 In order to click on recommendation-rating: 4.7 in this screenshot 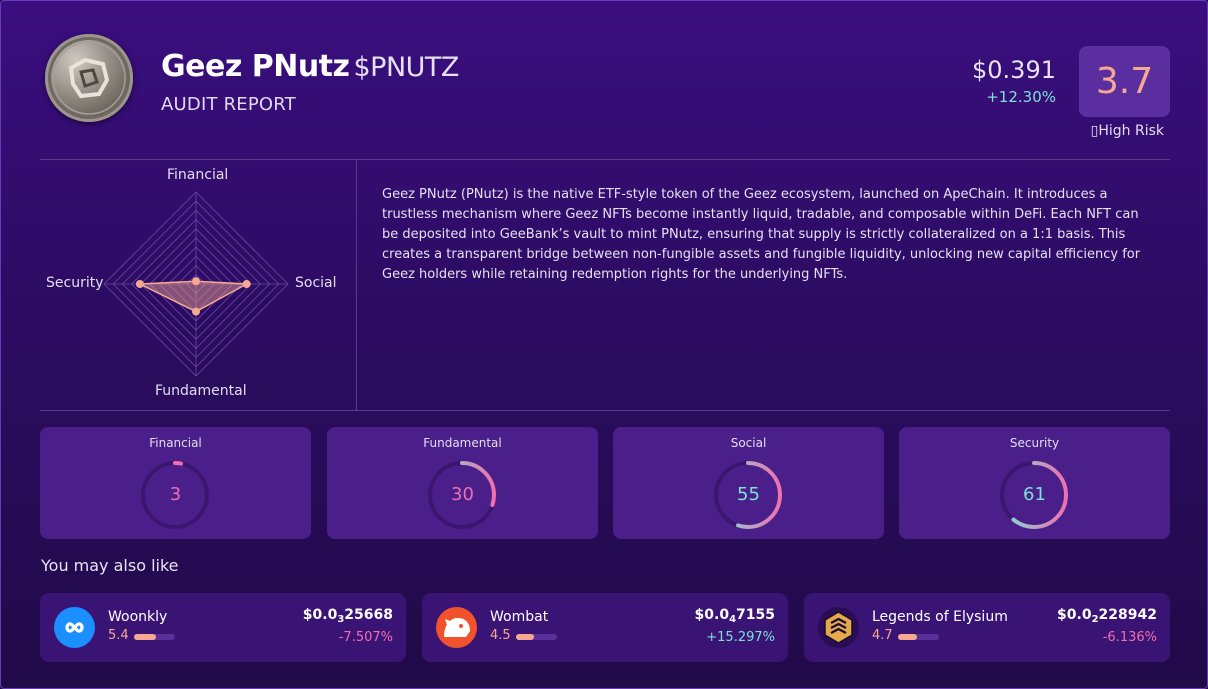, I will do `click(882, 635)`.